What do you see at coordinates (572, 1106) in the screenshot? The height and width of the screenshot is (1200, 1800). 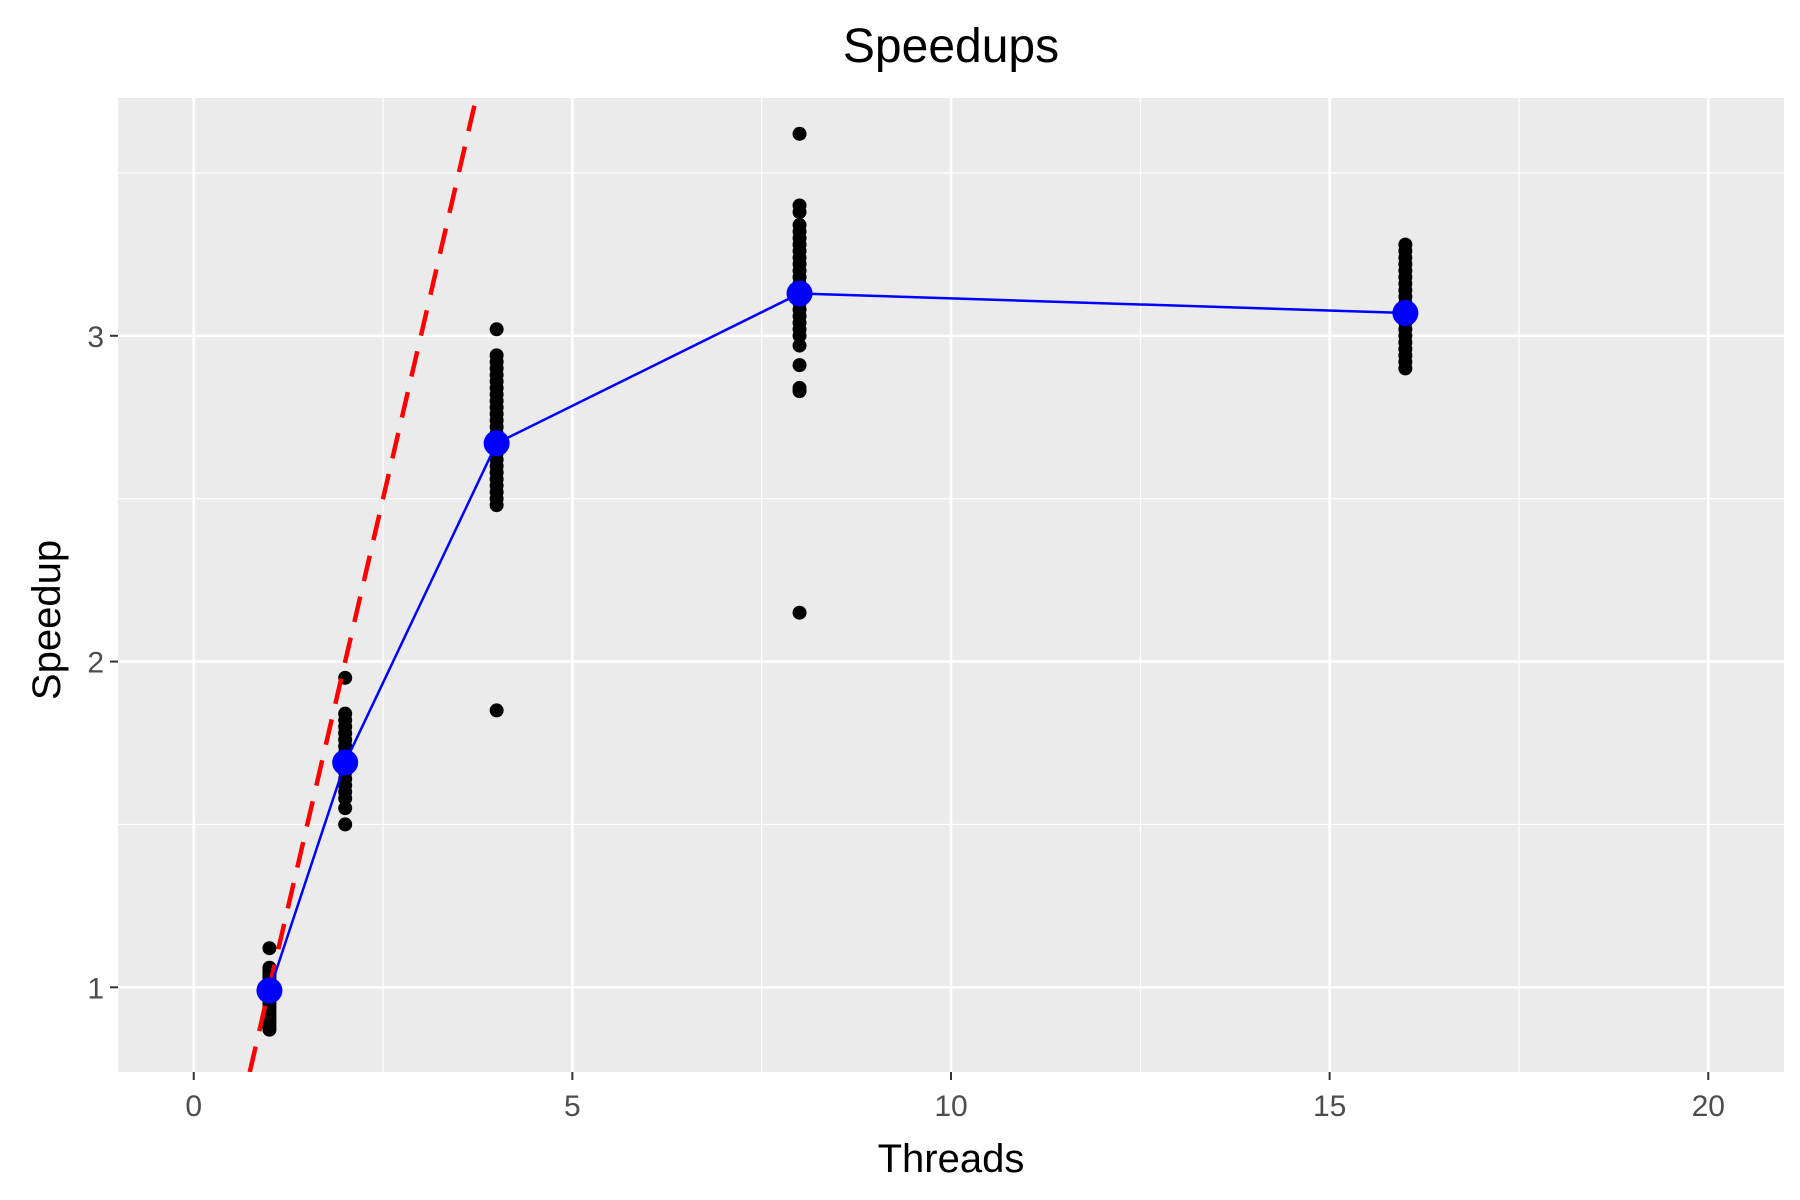 I see `x-tick-label: 5` at bounding box center [572, 1106].